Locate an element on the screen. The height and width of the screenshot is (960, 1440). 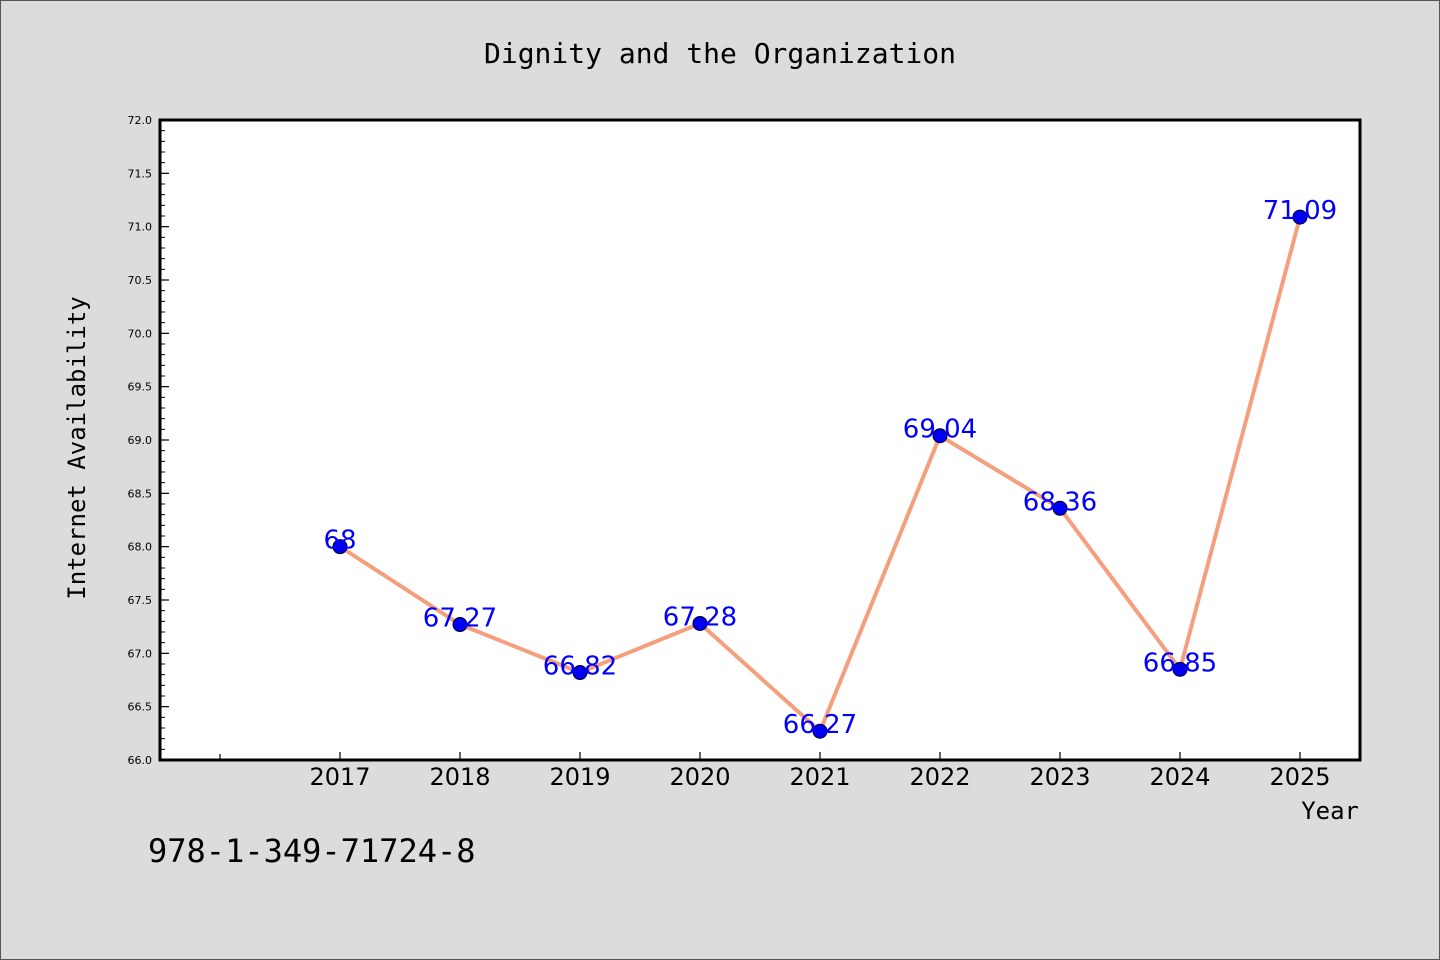
y-tick-label: 67.5 is located at coordinates (140, 600).